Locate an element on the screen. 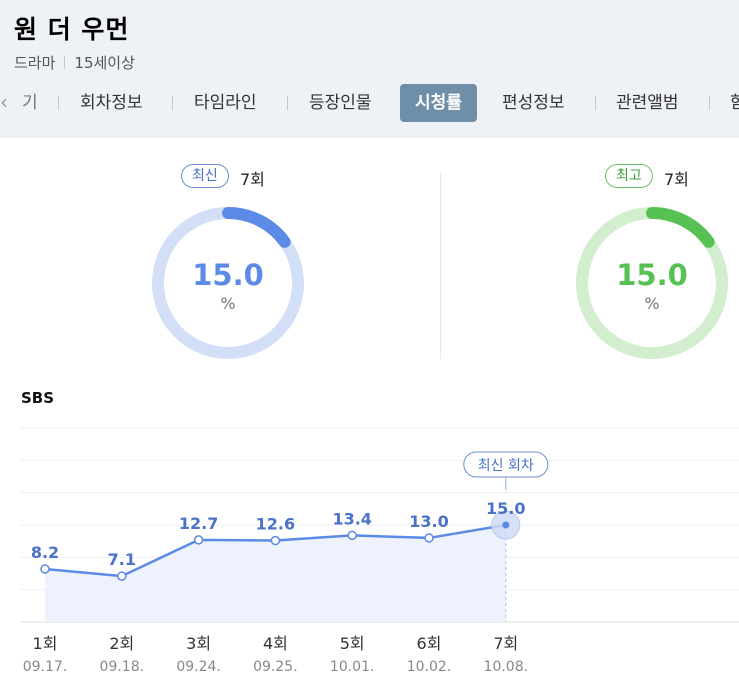  x-tick-date: 10.08. is located at coordinates (506, 667).